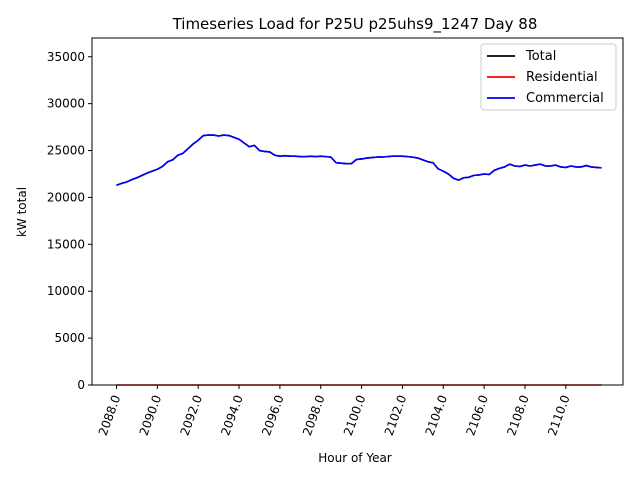 The image size is (640, 480). Describe the element at coordinates (110, 415) in the screenshot. I see `x-tick-label: 2088.0` at that location.